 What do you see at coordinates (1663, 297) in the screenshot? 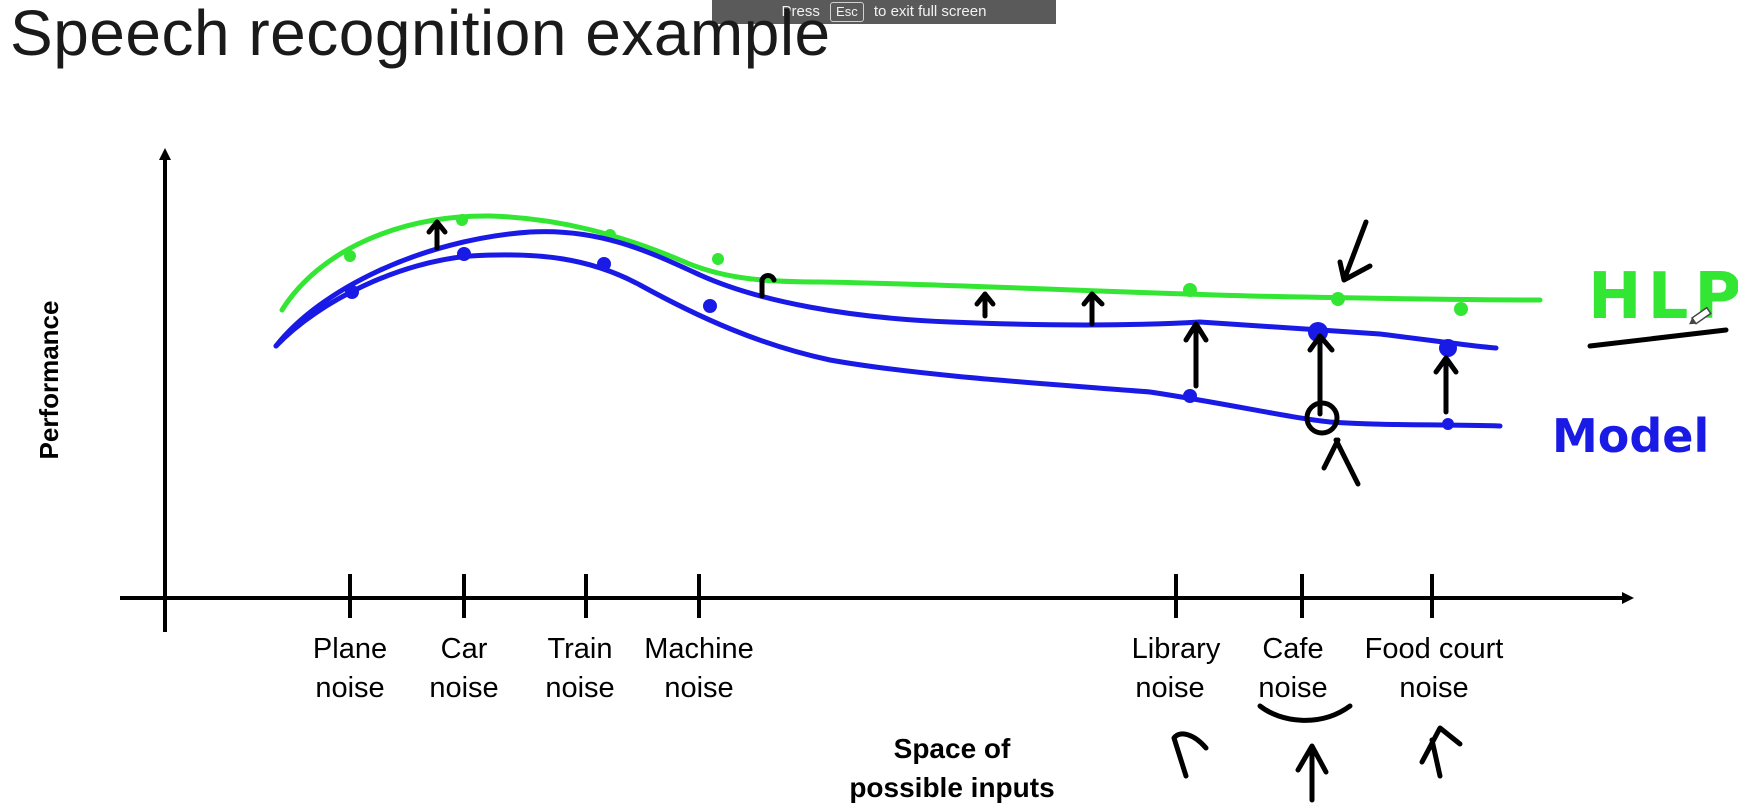
I see `hlp-label: HLP` at bounding box center [1663, 297].